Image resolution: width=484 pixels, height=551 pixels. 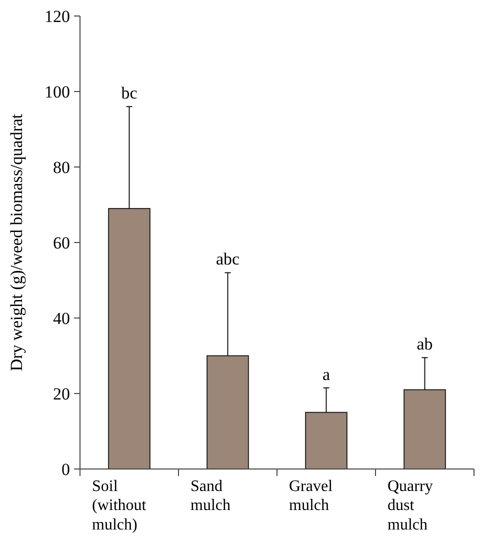 I want to click on x-tick-label: Sand mulch, so click(x=210, y=496).